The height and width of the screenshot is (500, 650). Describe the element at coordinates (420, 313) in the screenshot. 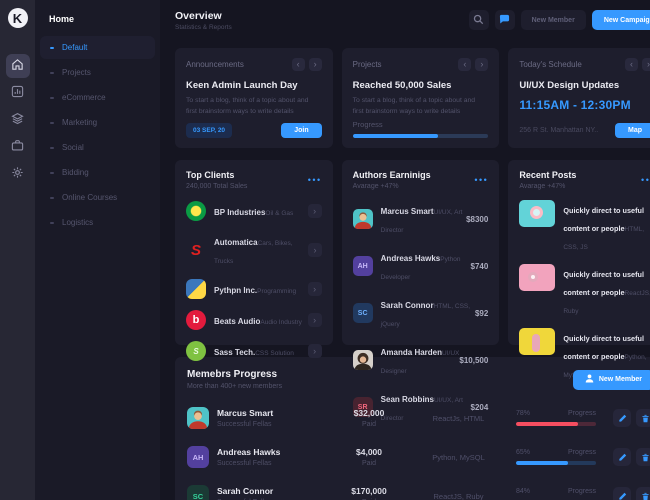

I see `author-row: SC Sarah ConnorHTML, CSS, jQuery $92` at that location.